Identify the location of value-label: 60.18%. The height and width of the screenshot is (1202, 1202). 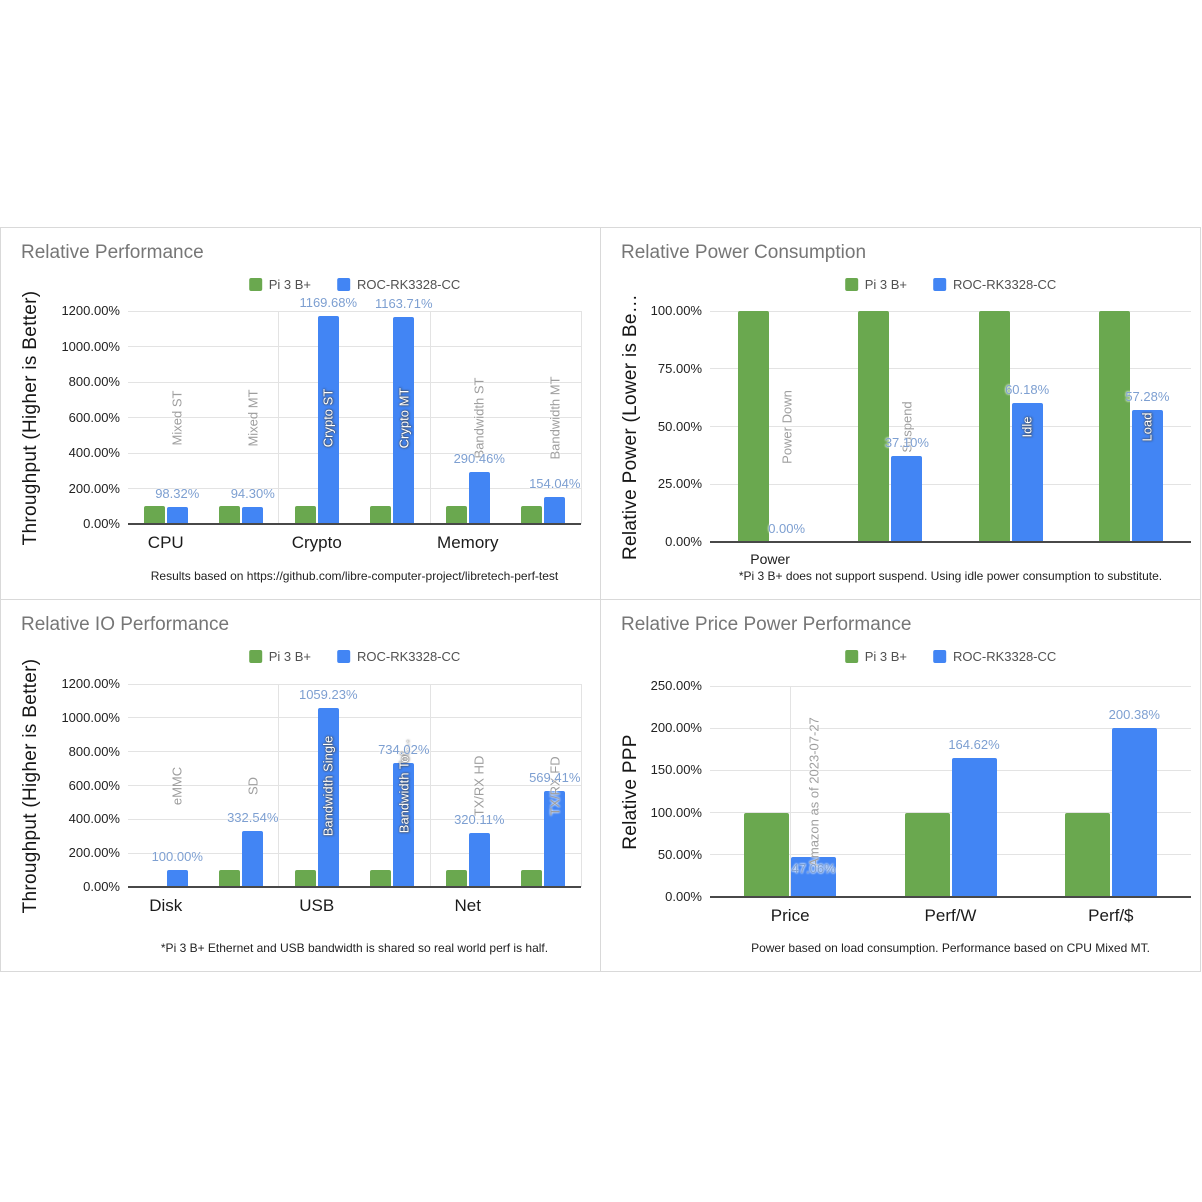
(1027, 389).